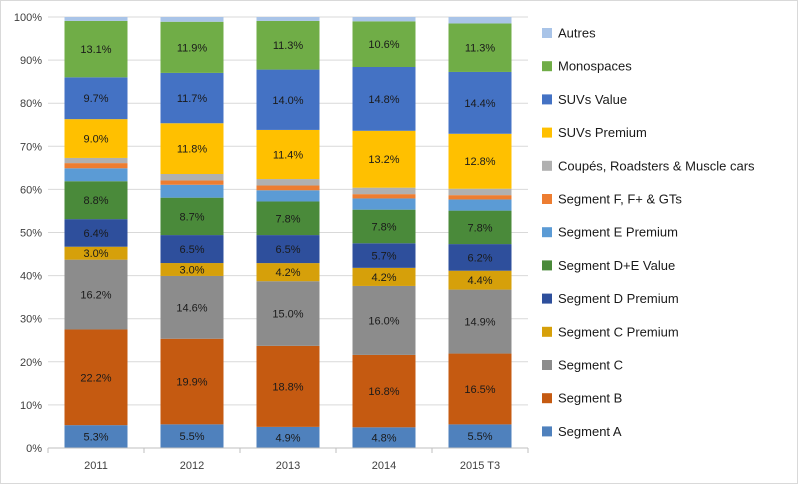 The width and height of the screenshot is (798, 485). Describe the element at coordinates (618, 232) in the screenshot. I see `legend-label: Segment E Premium` at that location.